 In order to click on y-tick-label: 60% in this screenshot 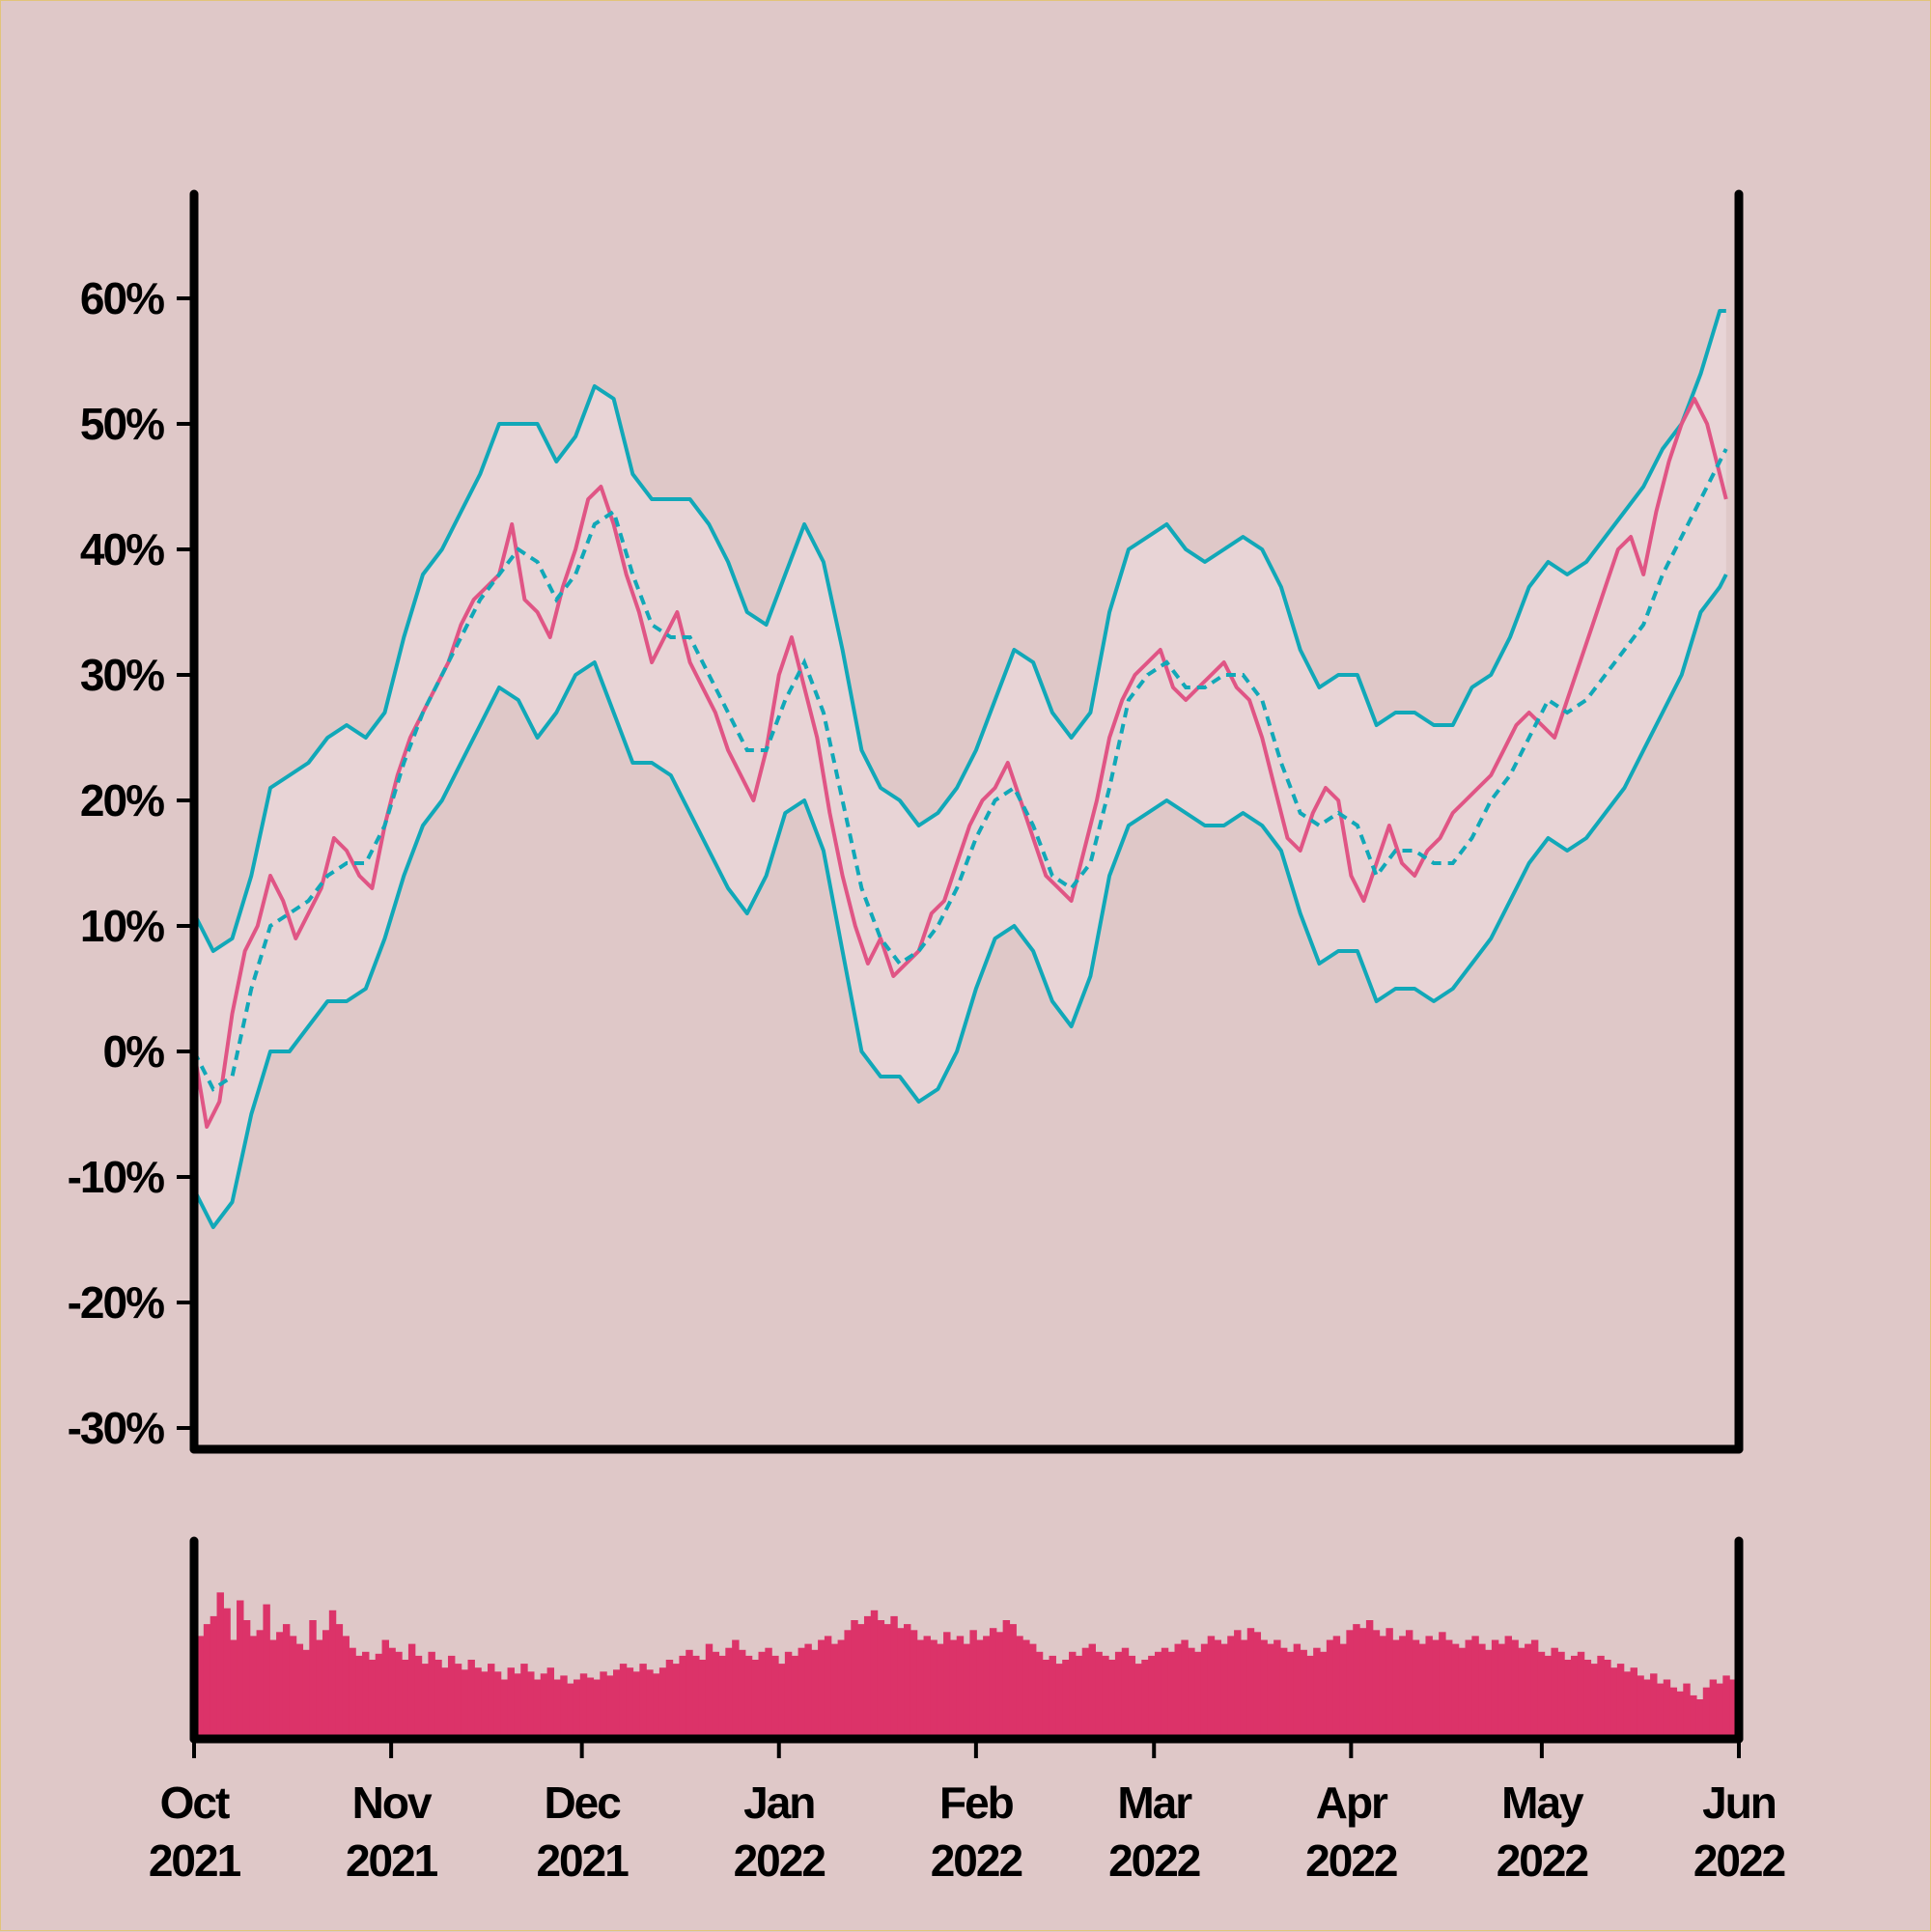, I will do `click(122, 298)`.